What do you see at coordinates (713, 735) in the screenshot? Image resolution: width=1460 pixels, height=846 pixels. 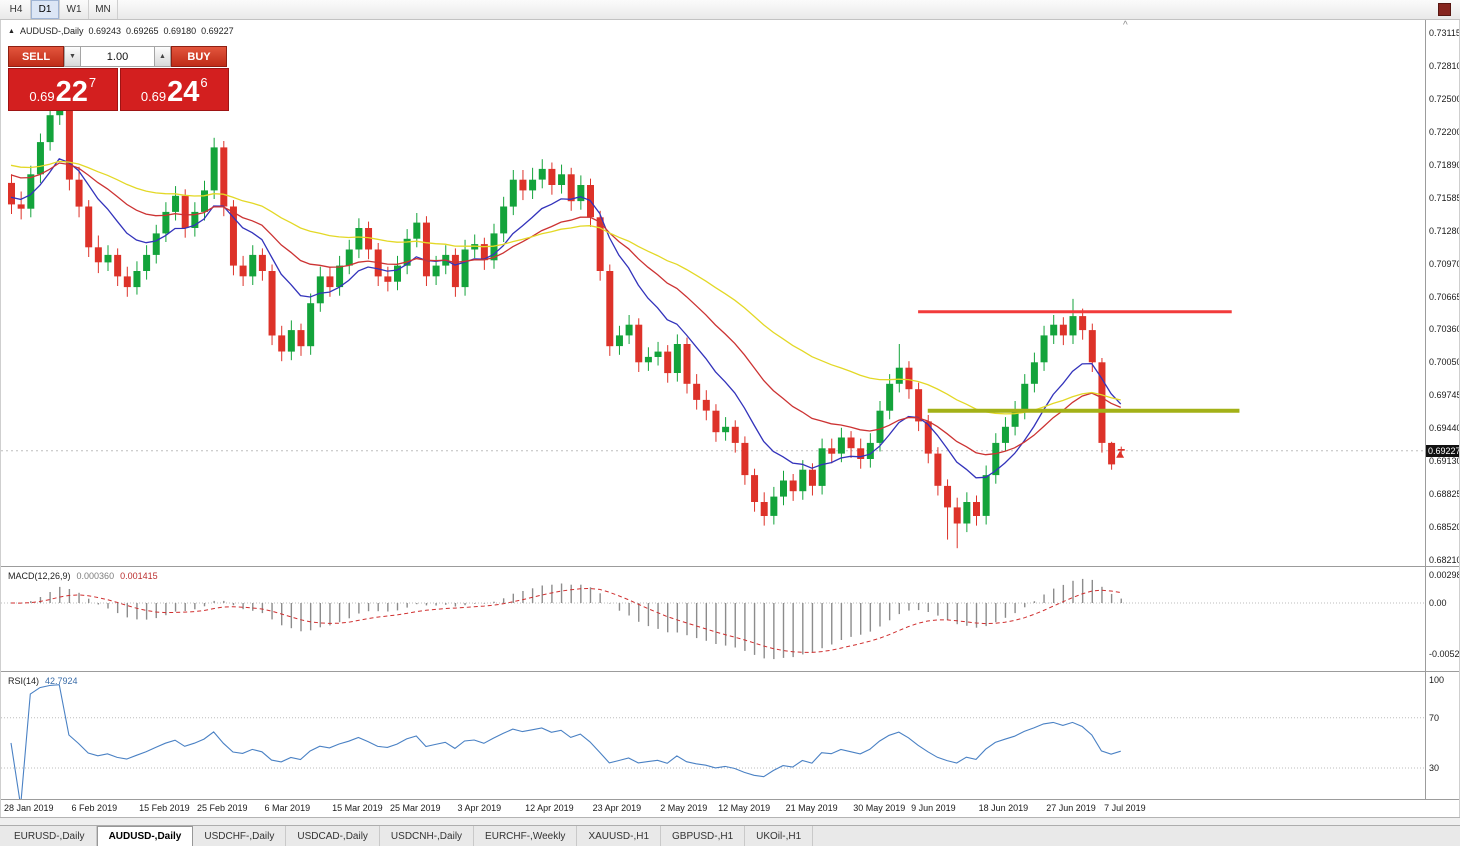 I see `rsi-chart` at bounding box center [713, 735].